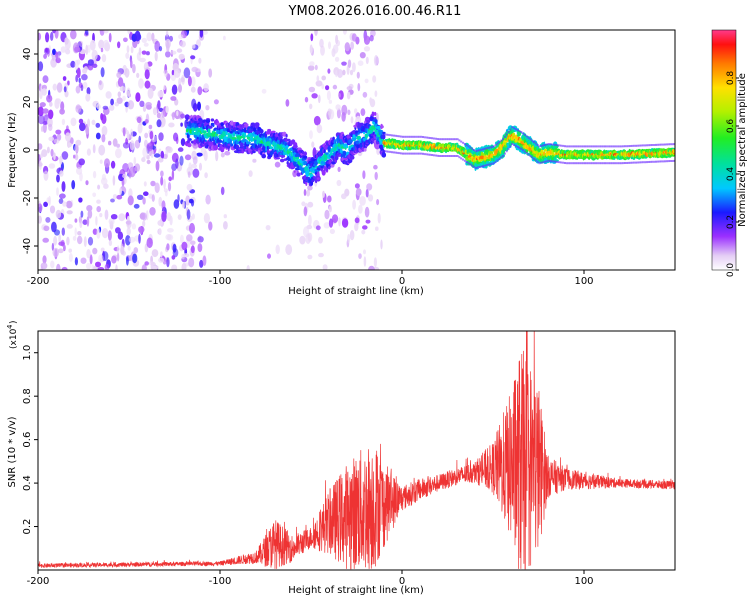  What do you see at coordinates (12, 334) in the screenshot?
I see `snr-multiplier: (x10 4 )` at bounding box center [12, 334].